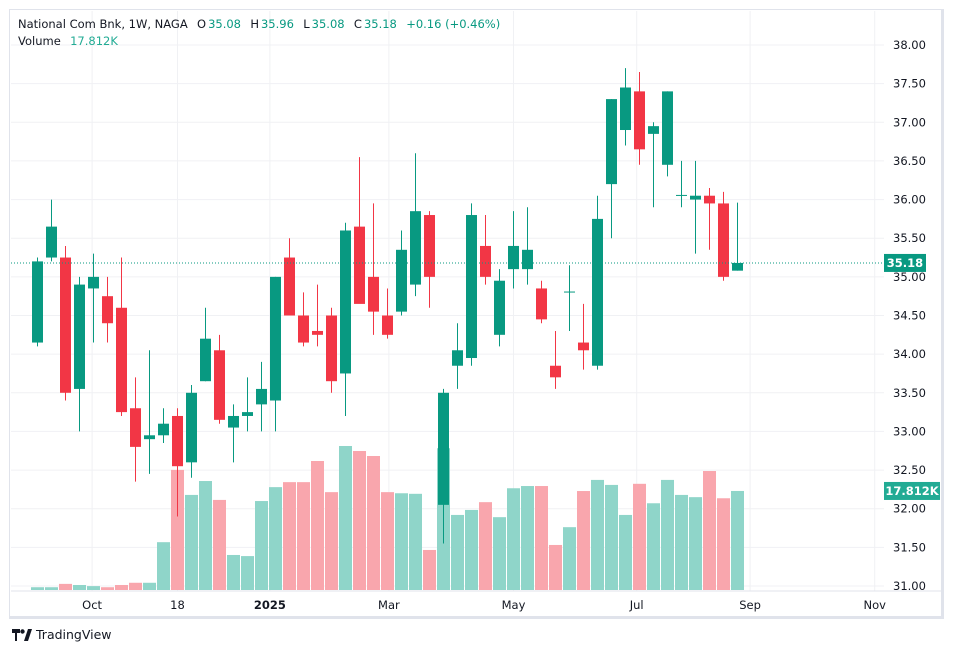 The height and width of the screenshot is (654, 954). What do you see at coordinates (909, 431) in the screenshot?
I see `price-axis-label: 33.00` at bounding box center [909, 431].